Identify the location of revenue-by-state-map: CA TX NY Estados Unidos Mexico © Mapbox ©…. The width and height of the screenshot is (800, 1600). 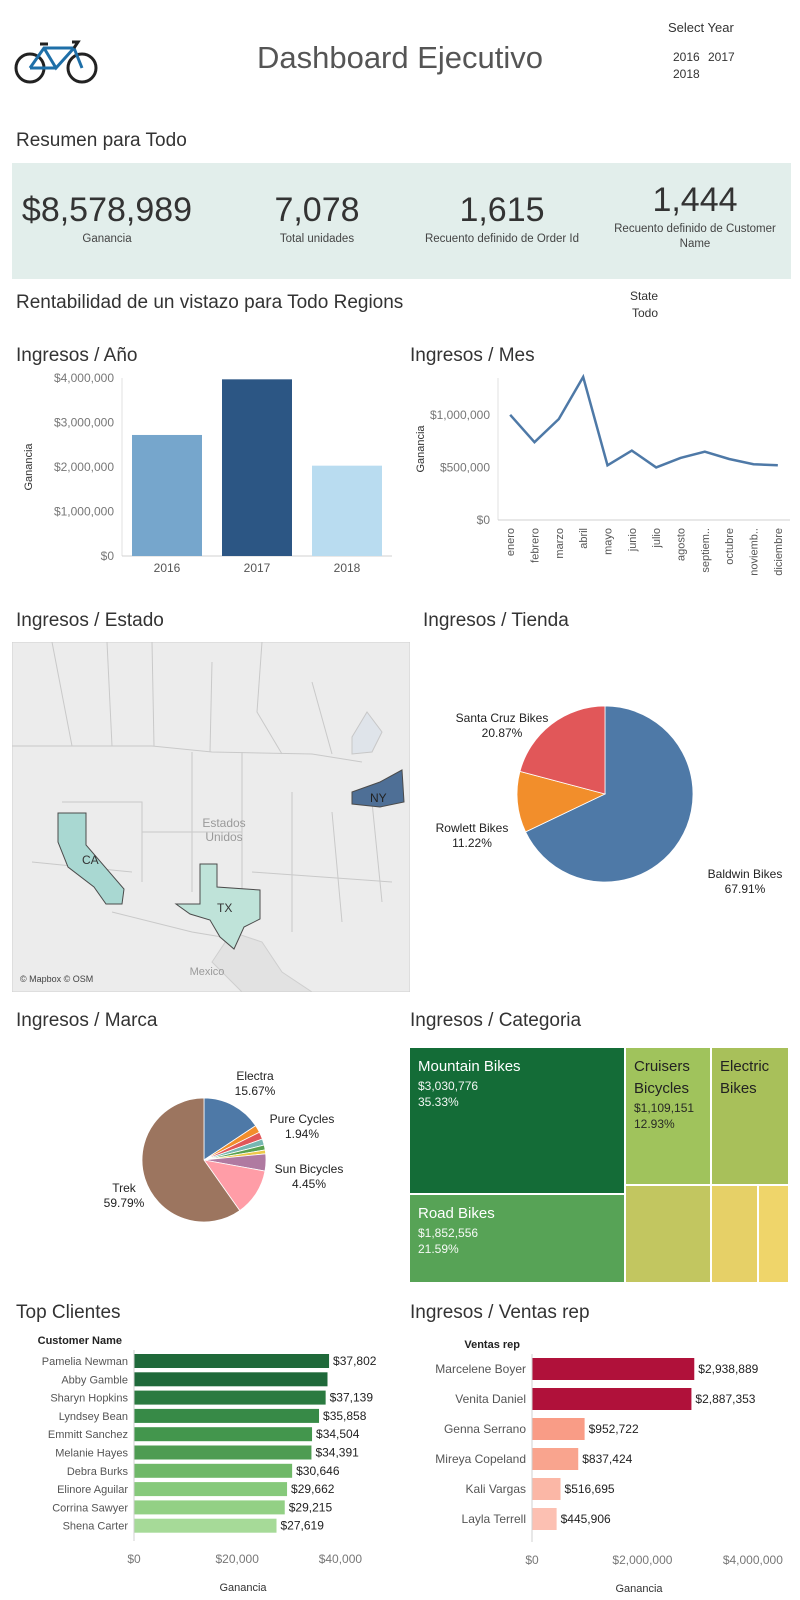
(211, 817).